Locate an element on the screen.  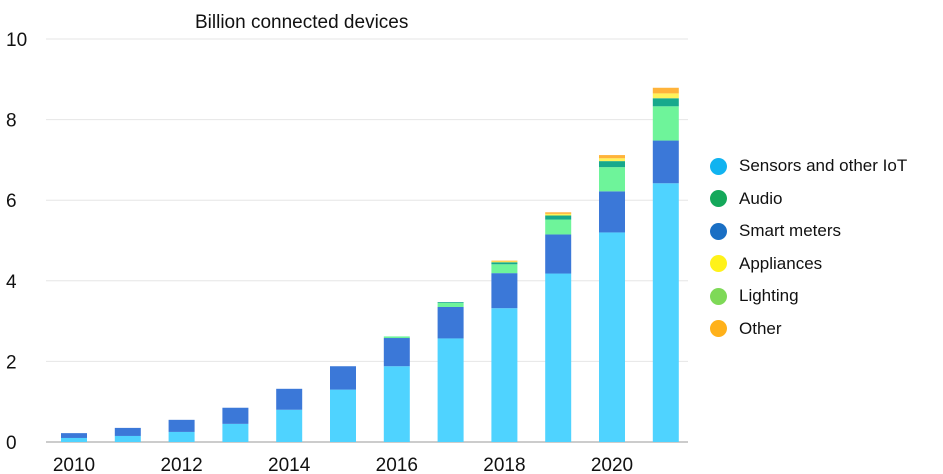
bar-segment-2018-appliances is located at coordinates (504, 262).